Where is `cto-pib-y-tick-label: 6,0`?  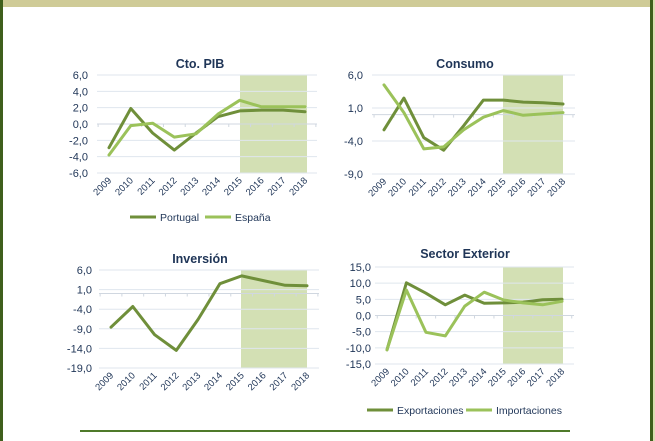
cto-pib-y-tick-label: 6,0 is located at coordinates (80, 76).